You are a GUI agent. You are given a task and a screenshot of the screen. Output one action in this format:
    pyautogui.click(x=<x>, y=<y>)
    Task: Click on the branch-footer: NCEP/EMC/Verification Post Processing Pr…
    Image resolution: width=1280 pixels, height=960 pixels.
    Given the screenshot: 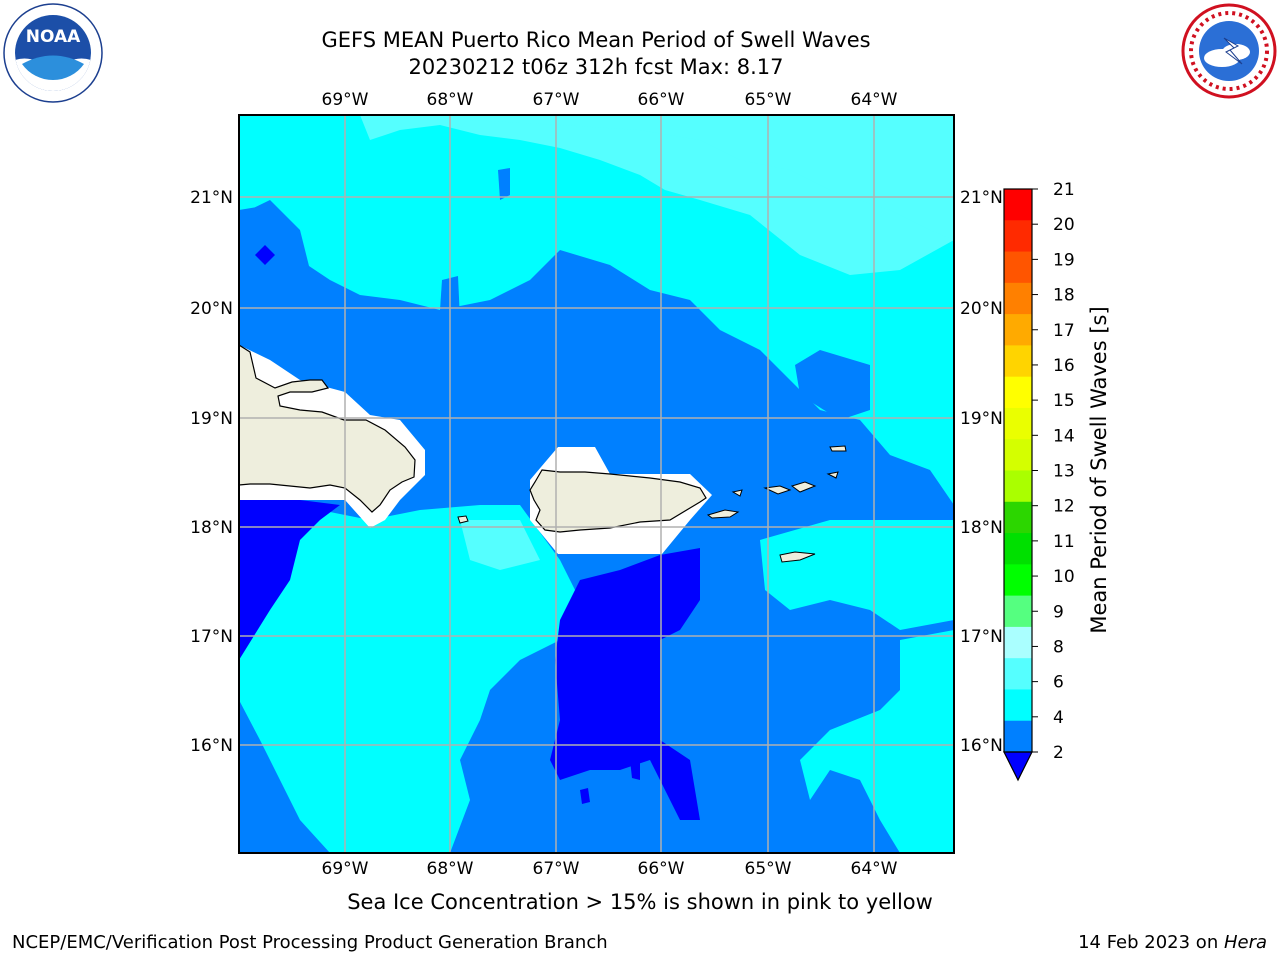 What is the action you would take?
    pyautogui.click(x=310, y=942)
    